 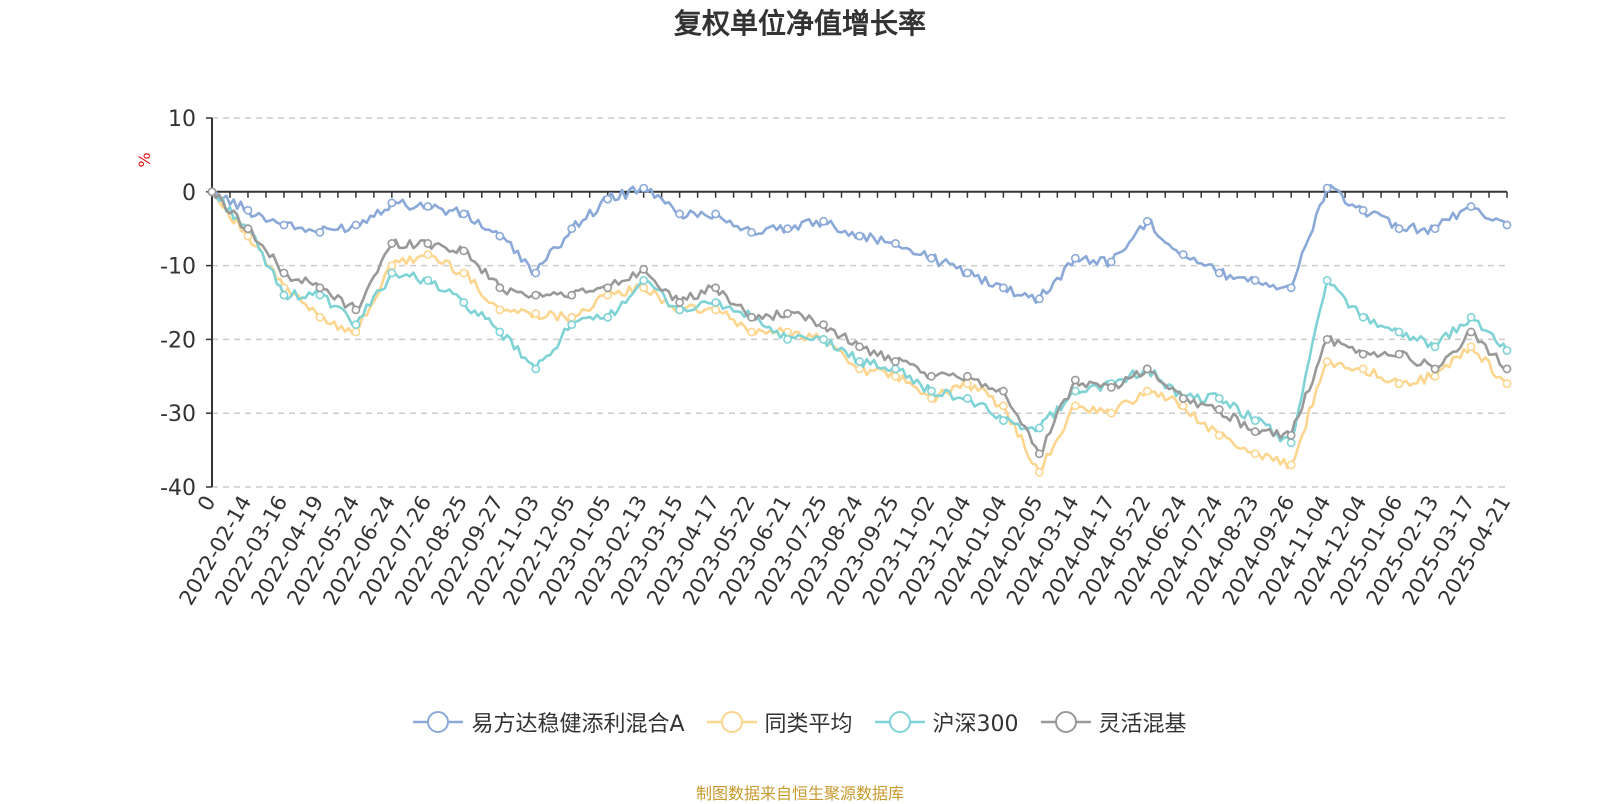 I want to click on legend: 易方达稳健添利混合A 同类平均 沪深300 灵活混基, so click(x=800, y=722).